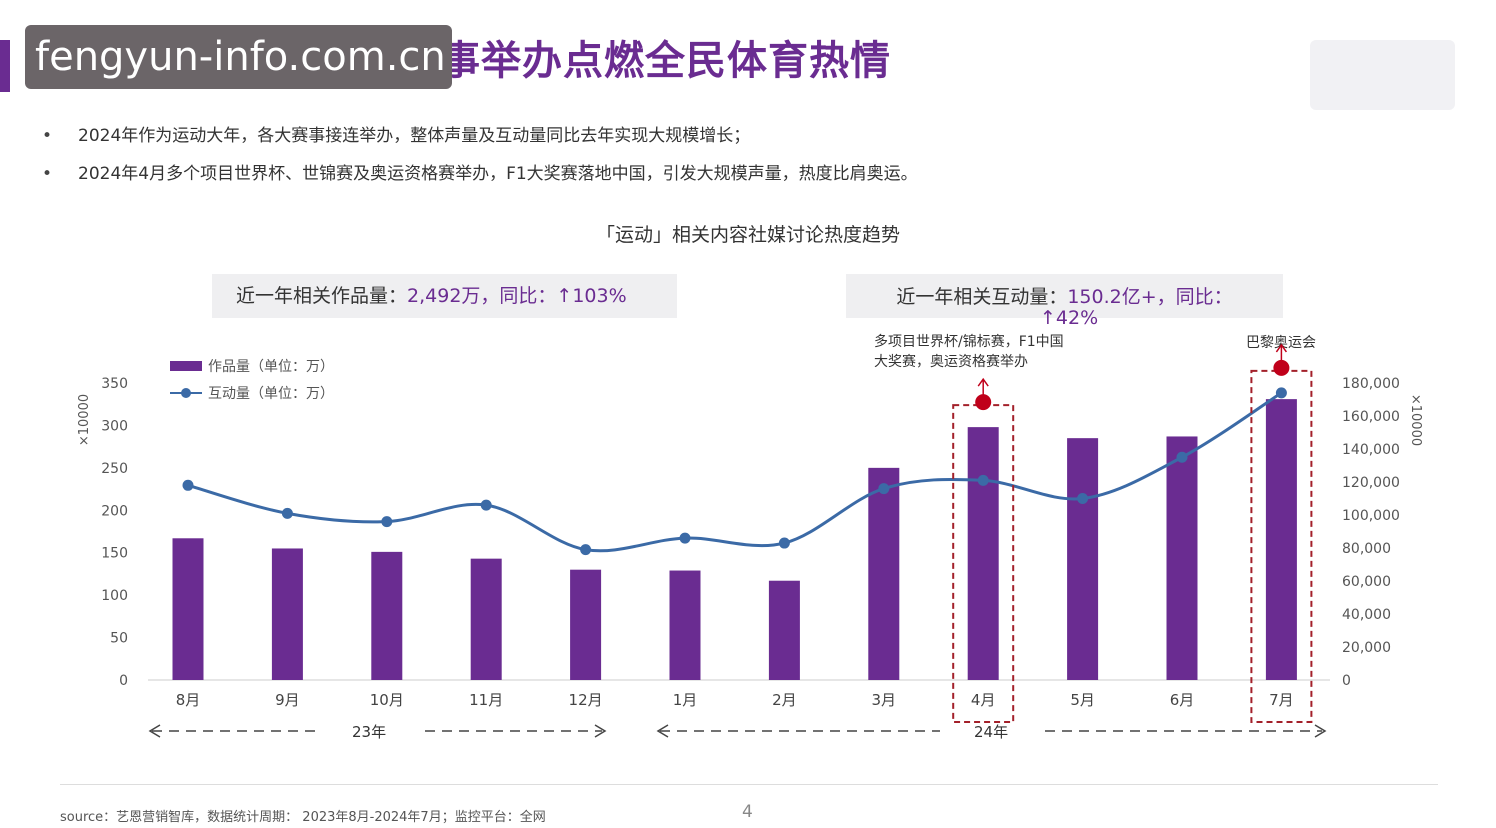 This screenshot has width=1496, height=828. What do you see at coordinates (114, 384) in the screenshot?
I see `left-tick-label: 350` at bounding box center [114, 384].